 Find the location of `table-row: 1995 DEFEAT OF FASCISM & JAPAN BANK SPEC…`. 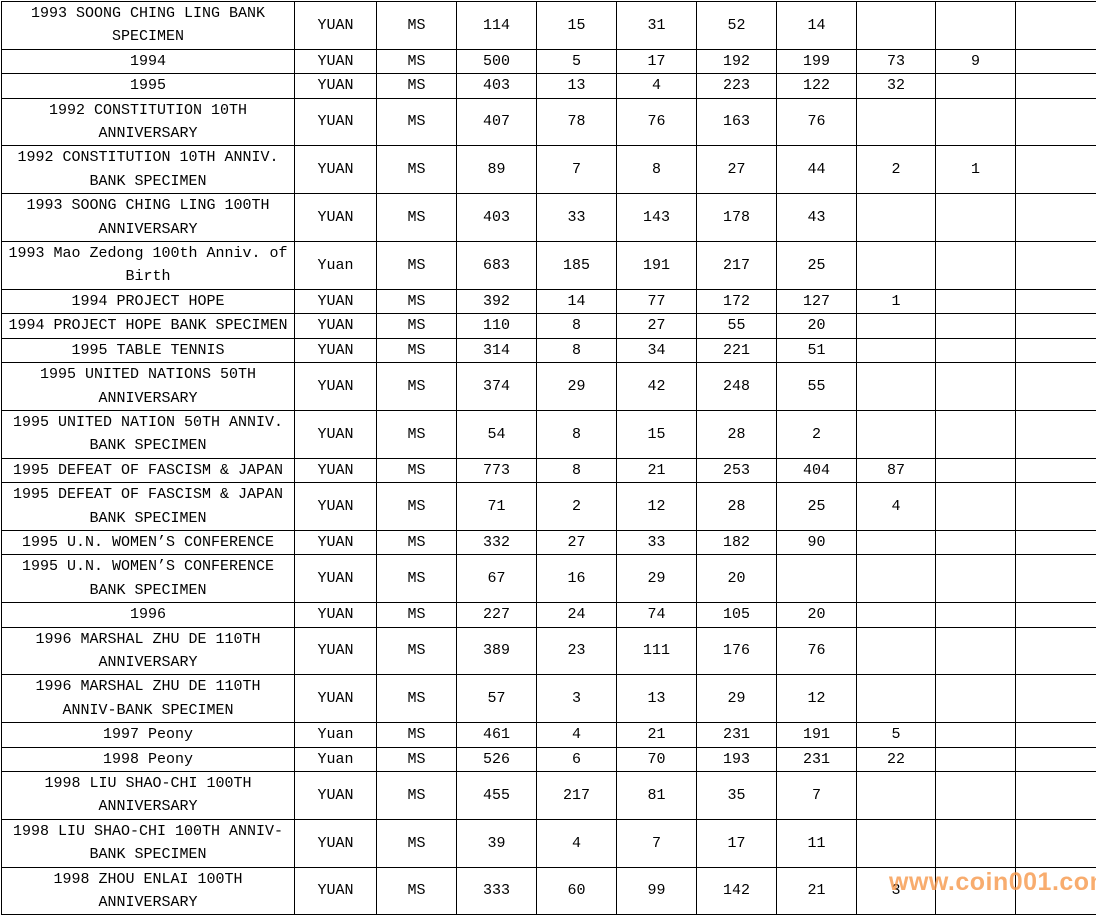

table-row: 1995 DEFEAT OF FASCISM & JAPAN BANK SPEC… is located at coordinates (549, 507).